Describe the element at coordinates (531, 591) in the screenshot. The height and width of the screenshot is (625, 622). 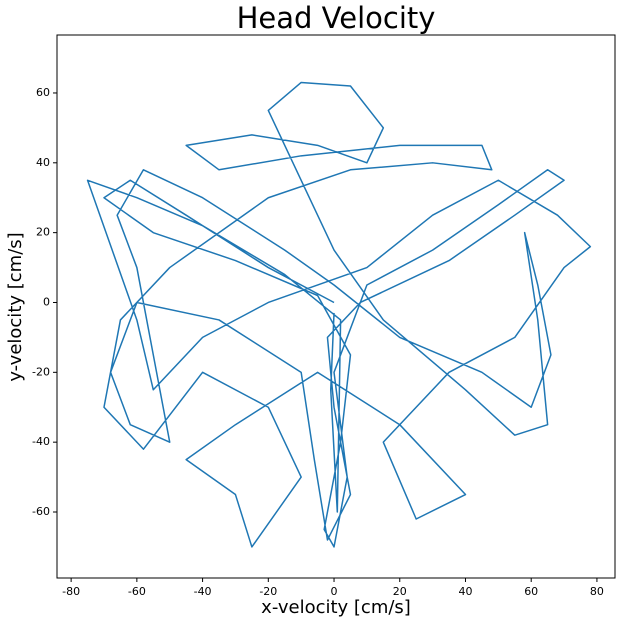
I see `x-tick-label: 60` at that location.